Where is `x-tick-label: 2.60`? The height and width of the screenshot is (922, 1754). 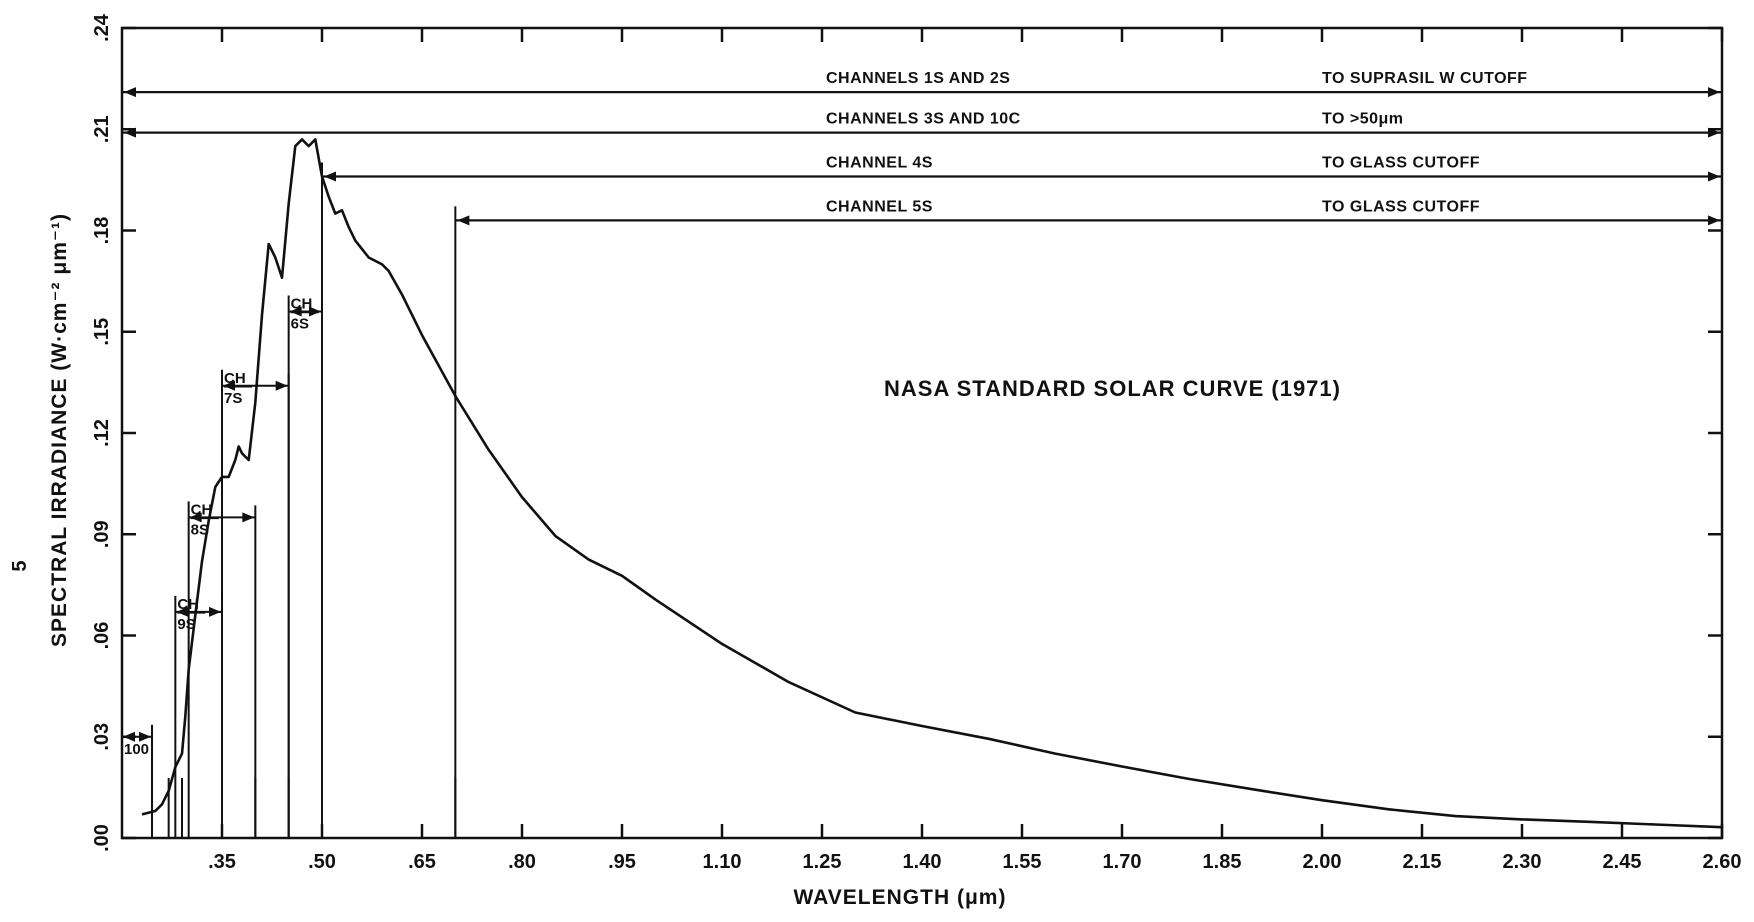 x-tick-label: 2.60 is located at coordinates (1722, 862).